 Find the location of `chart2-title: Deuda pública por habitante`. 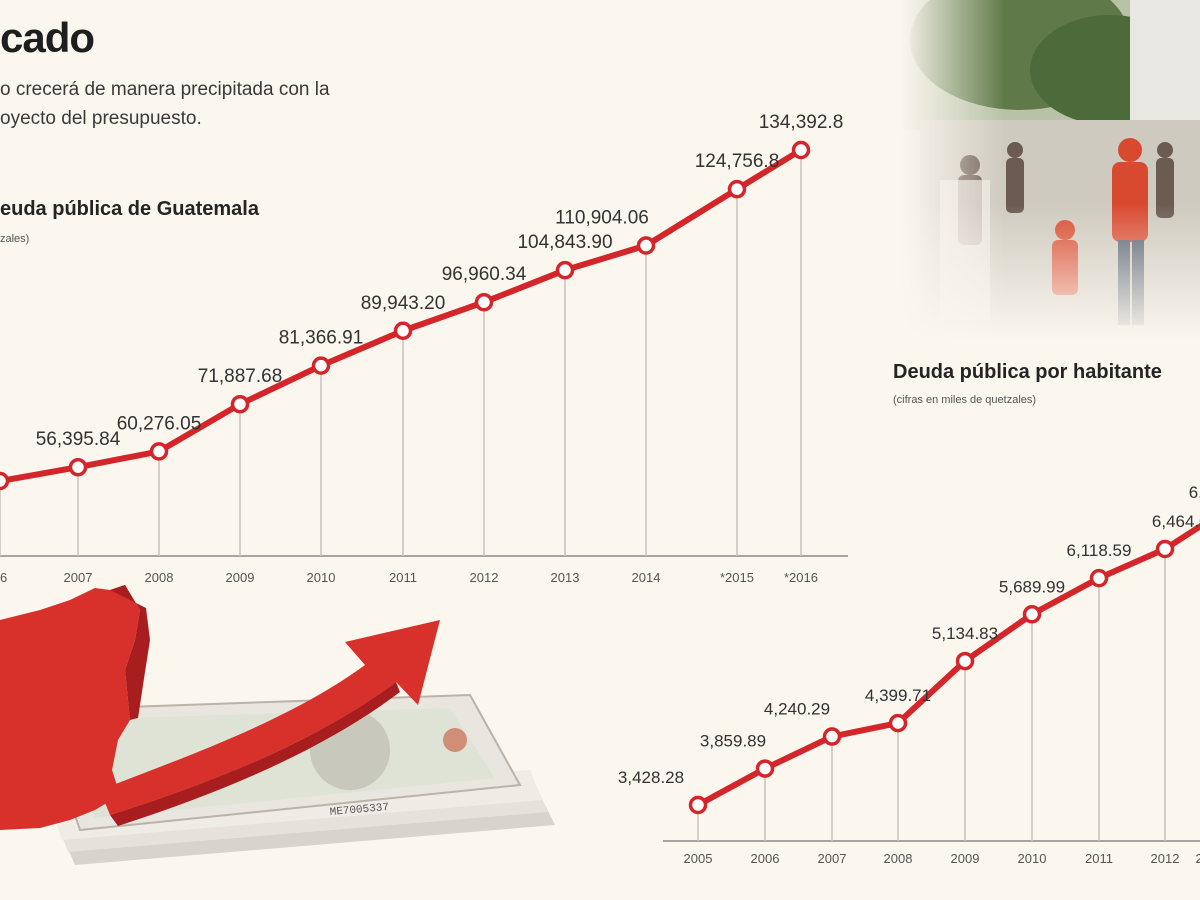

chart2-title: Deuda pública por habitante is located at coordinates (1027, 372).